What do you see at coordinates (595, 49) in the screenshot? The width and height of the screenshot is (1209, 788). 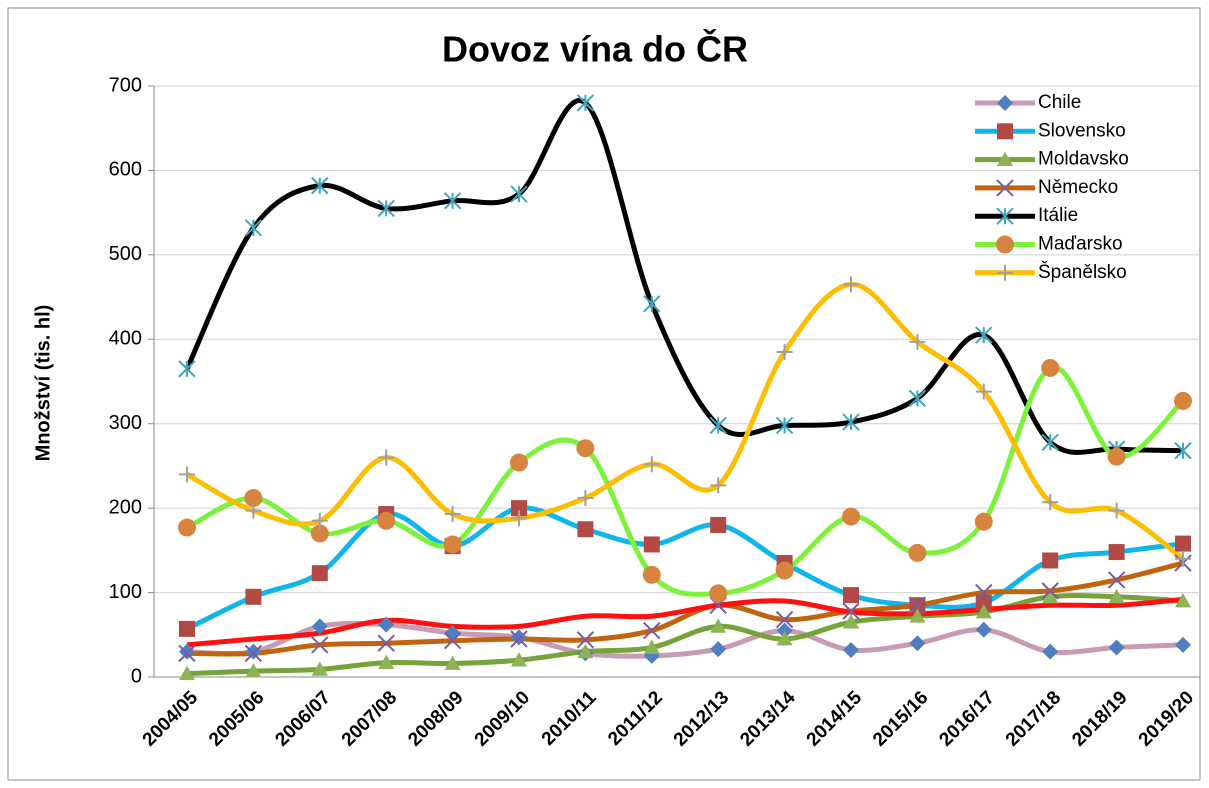 I see `chart-title: Dovoz vína do ČR` at bounding box center [595, 49].